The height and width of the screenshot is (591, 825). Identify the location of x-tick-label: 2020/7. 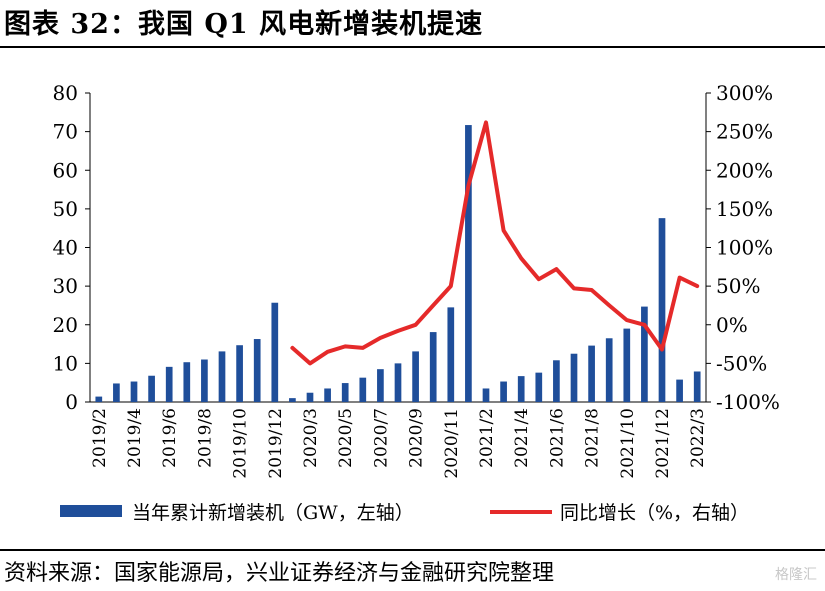
(381, 438).